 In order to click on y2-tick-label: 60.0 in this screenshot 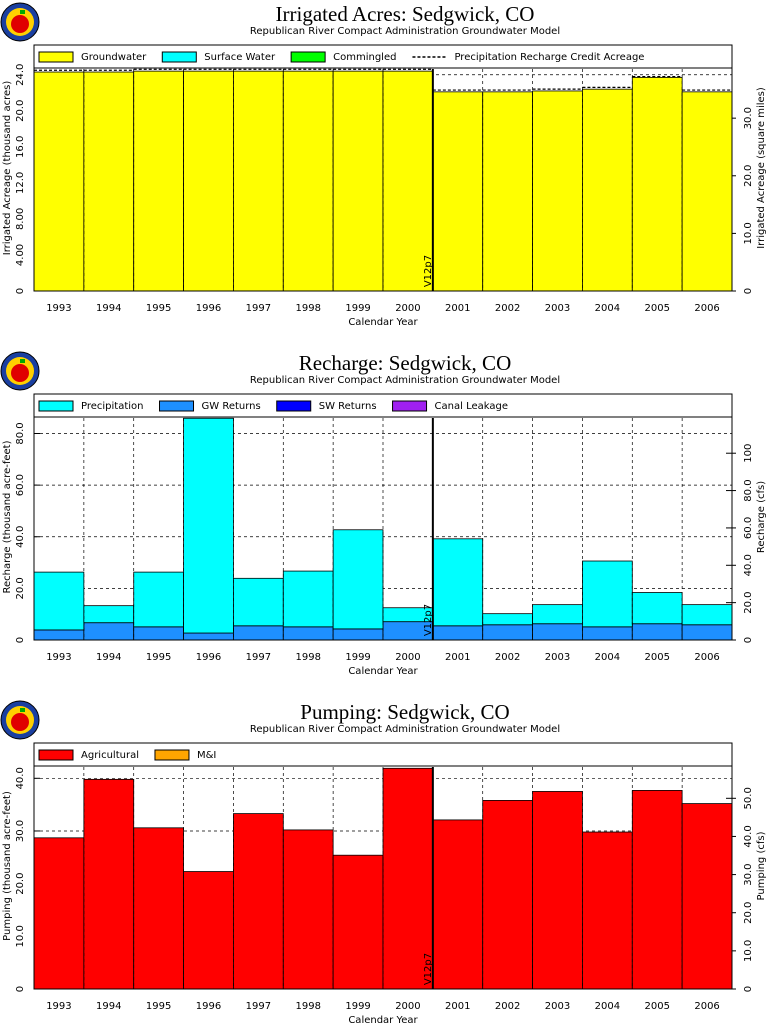, I will do `click(748, 528)`.